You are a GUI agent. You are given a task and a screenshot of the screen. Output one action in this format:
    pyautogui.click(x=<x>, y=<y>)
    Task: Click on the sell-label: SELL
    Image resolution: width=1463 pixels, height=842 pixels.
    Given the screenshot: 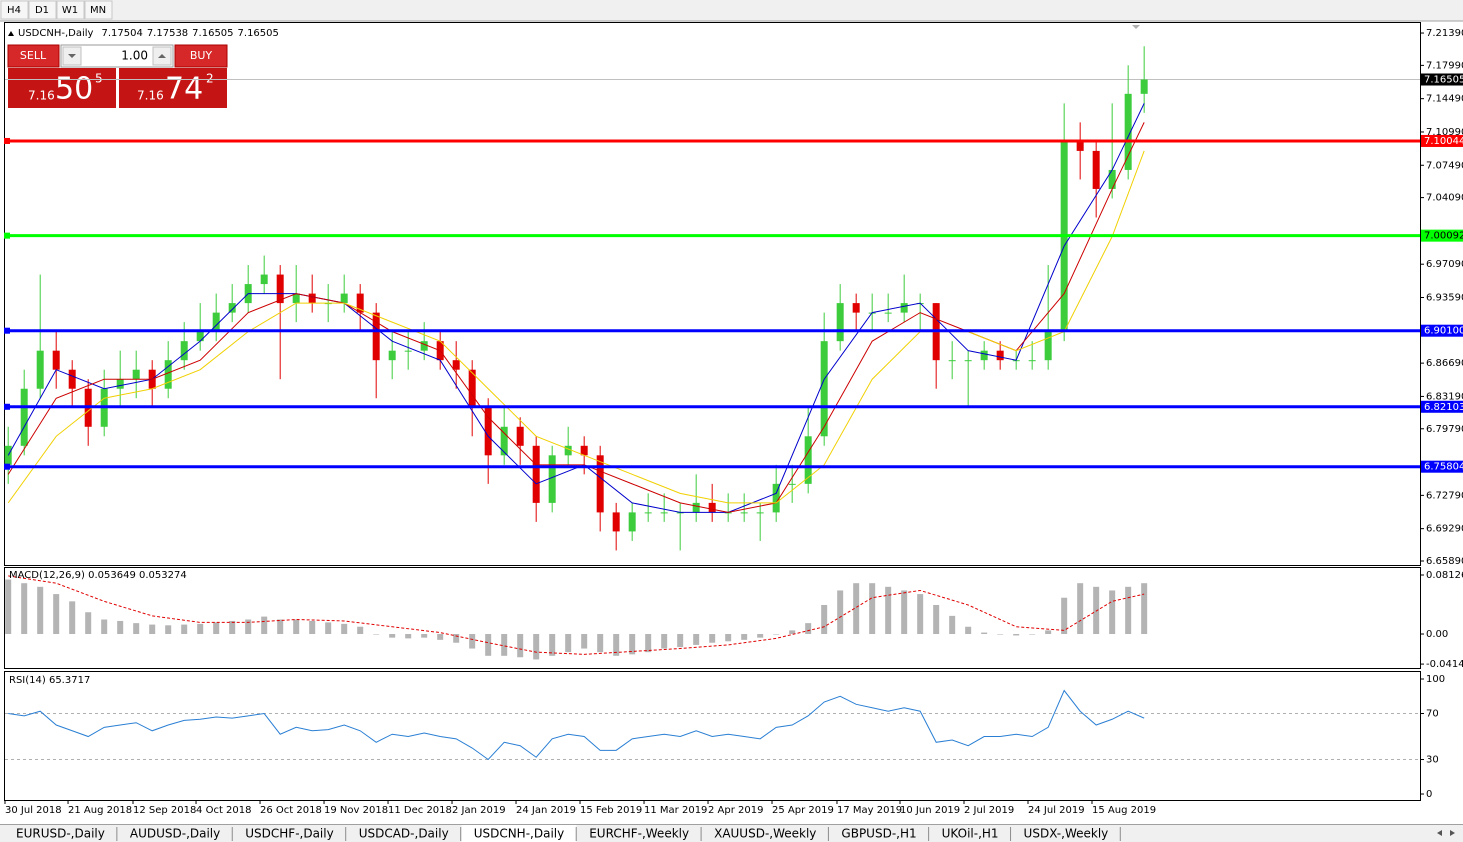 What is the action you would take?
    pyautogui.click(x=33, y=55)
    